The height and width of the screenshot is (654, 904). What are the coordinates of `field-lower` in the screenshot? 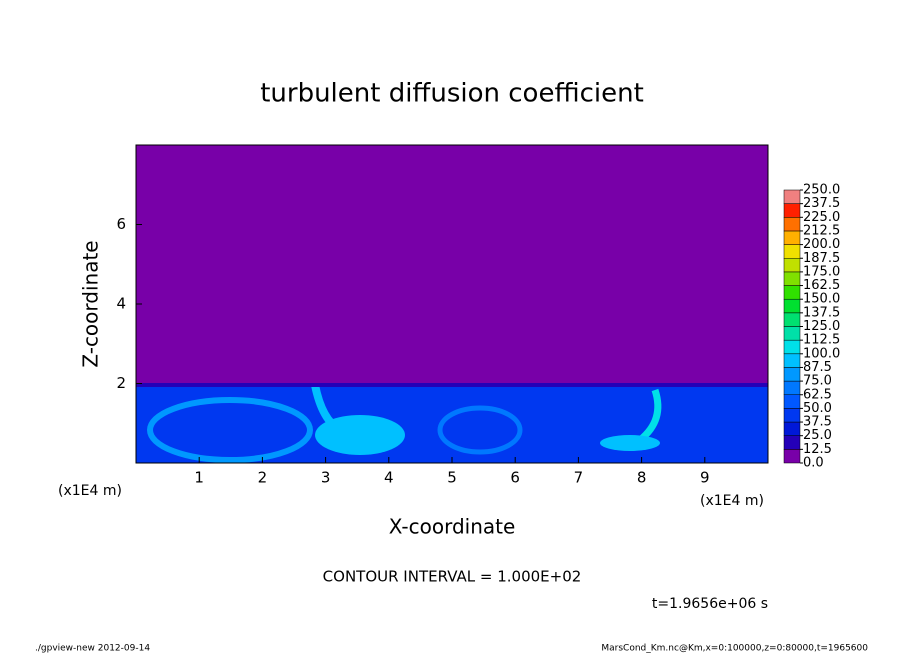 It's located at (452, 423).